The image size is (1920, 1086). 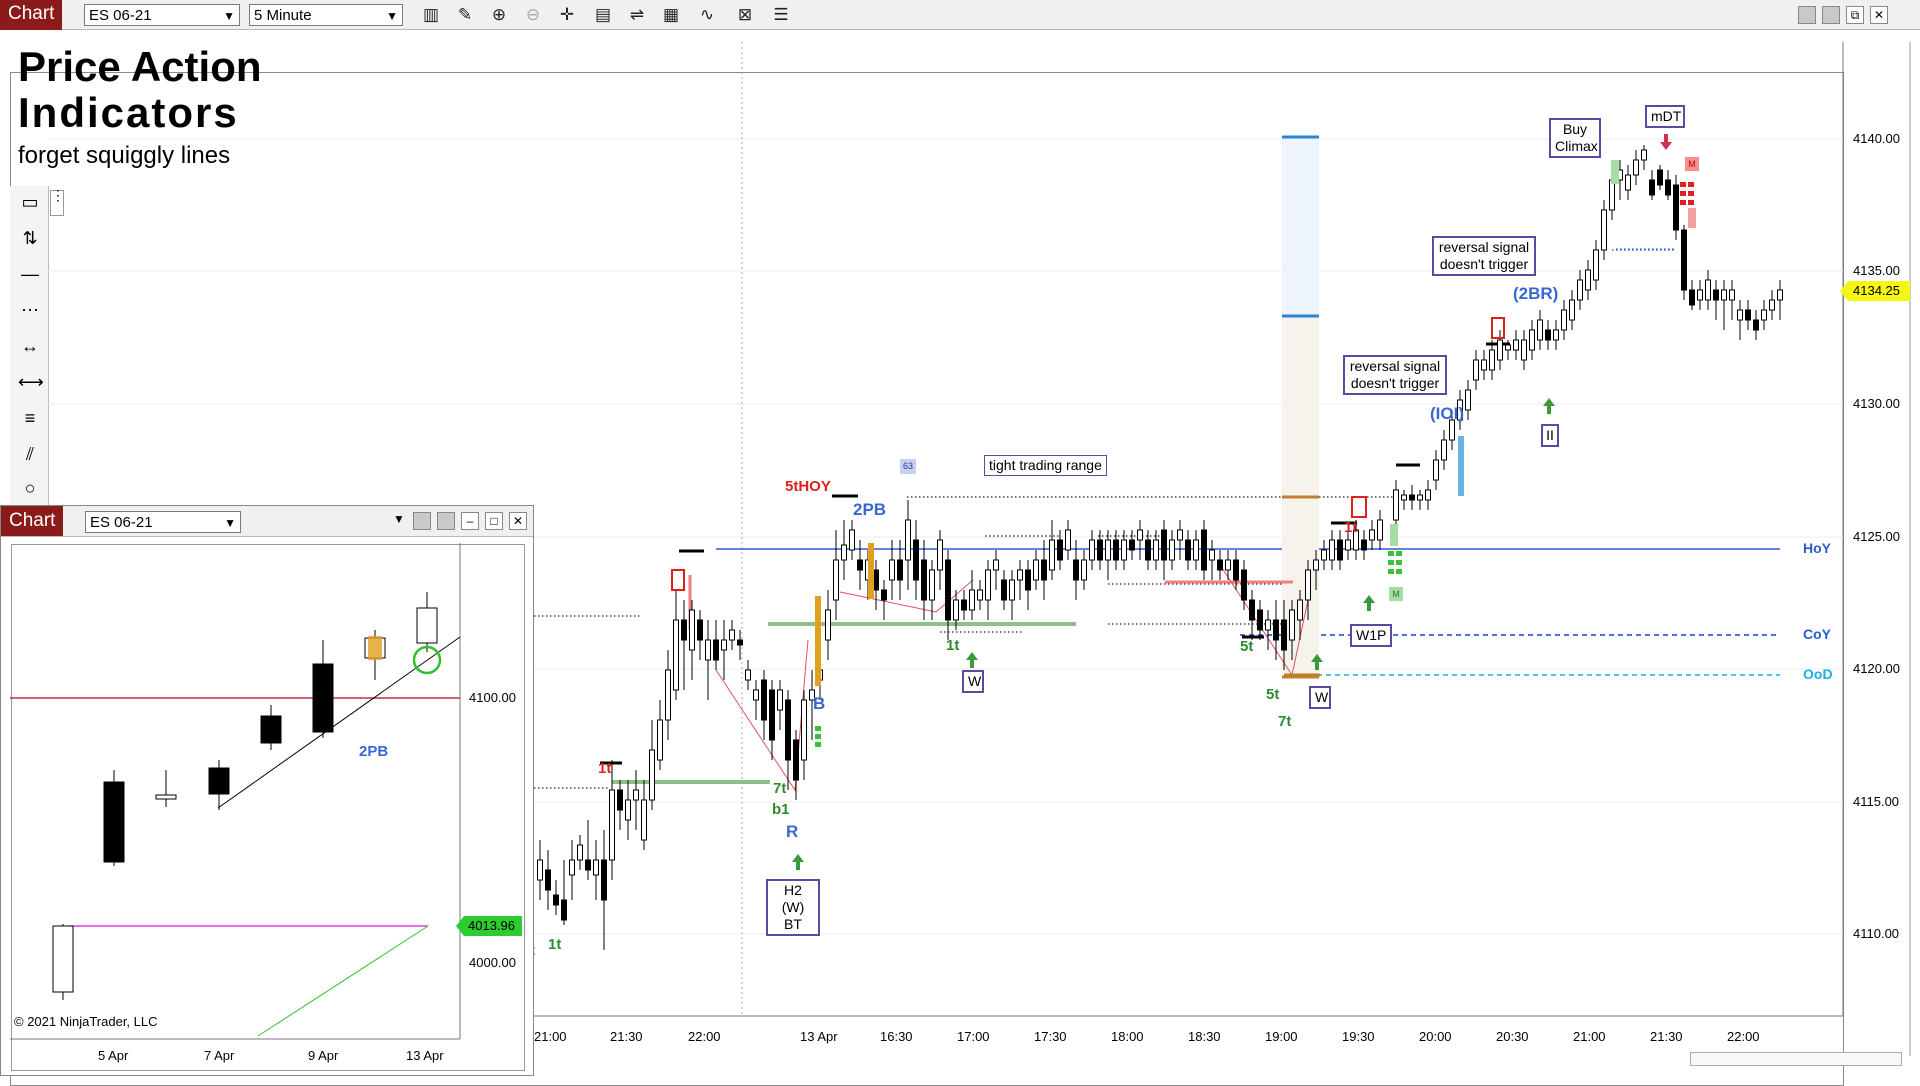 What do you see at coordinates (1535, 294) in the screenshot?
I see `annotation-2br: (2BR)` at bounding box center [1535, 294].